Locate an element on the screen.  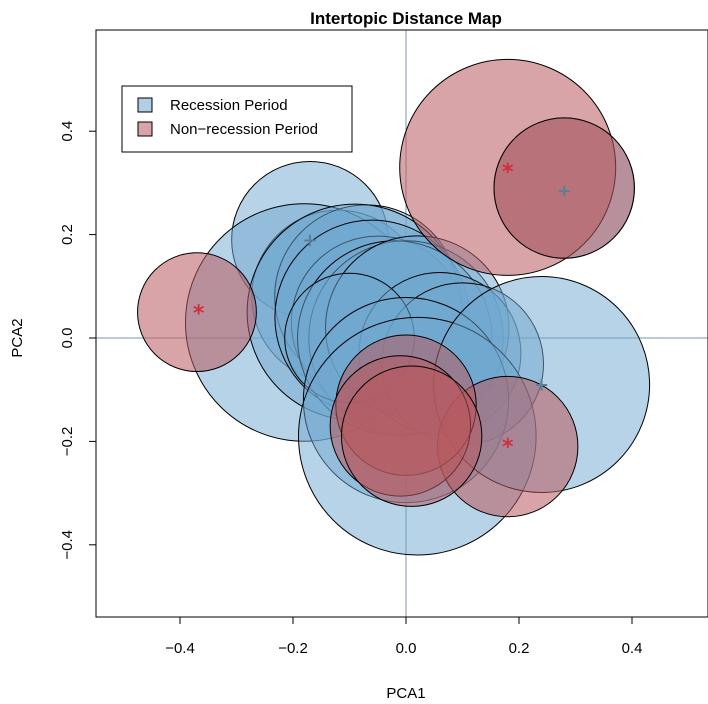
x-tick-label: 0.2 is located at coordinates (519, 648).